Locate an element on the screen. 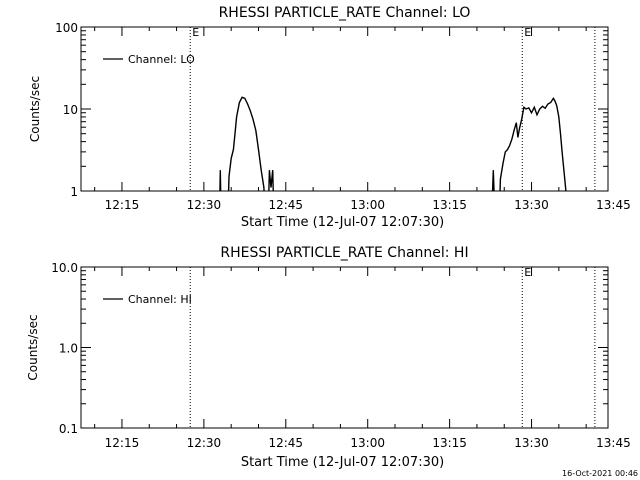  y-tick-label: 1 is located at coordinates (74, 192).